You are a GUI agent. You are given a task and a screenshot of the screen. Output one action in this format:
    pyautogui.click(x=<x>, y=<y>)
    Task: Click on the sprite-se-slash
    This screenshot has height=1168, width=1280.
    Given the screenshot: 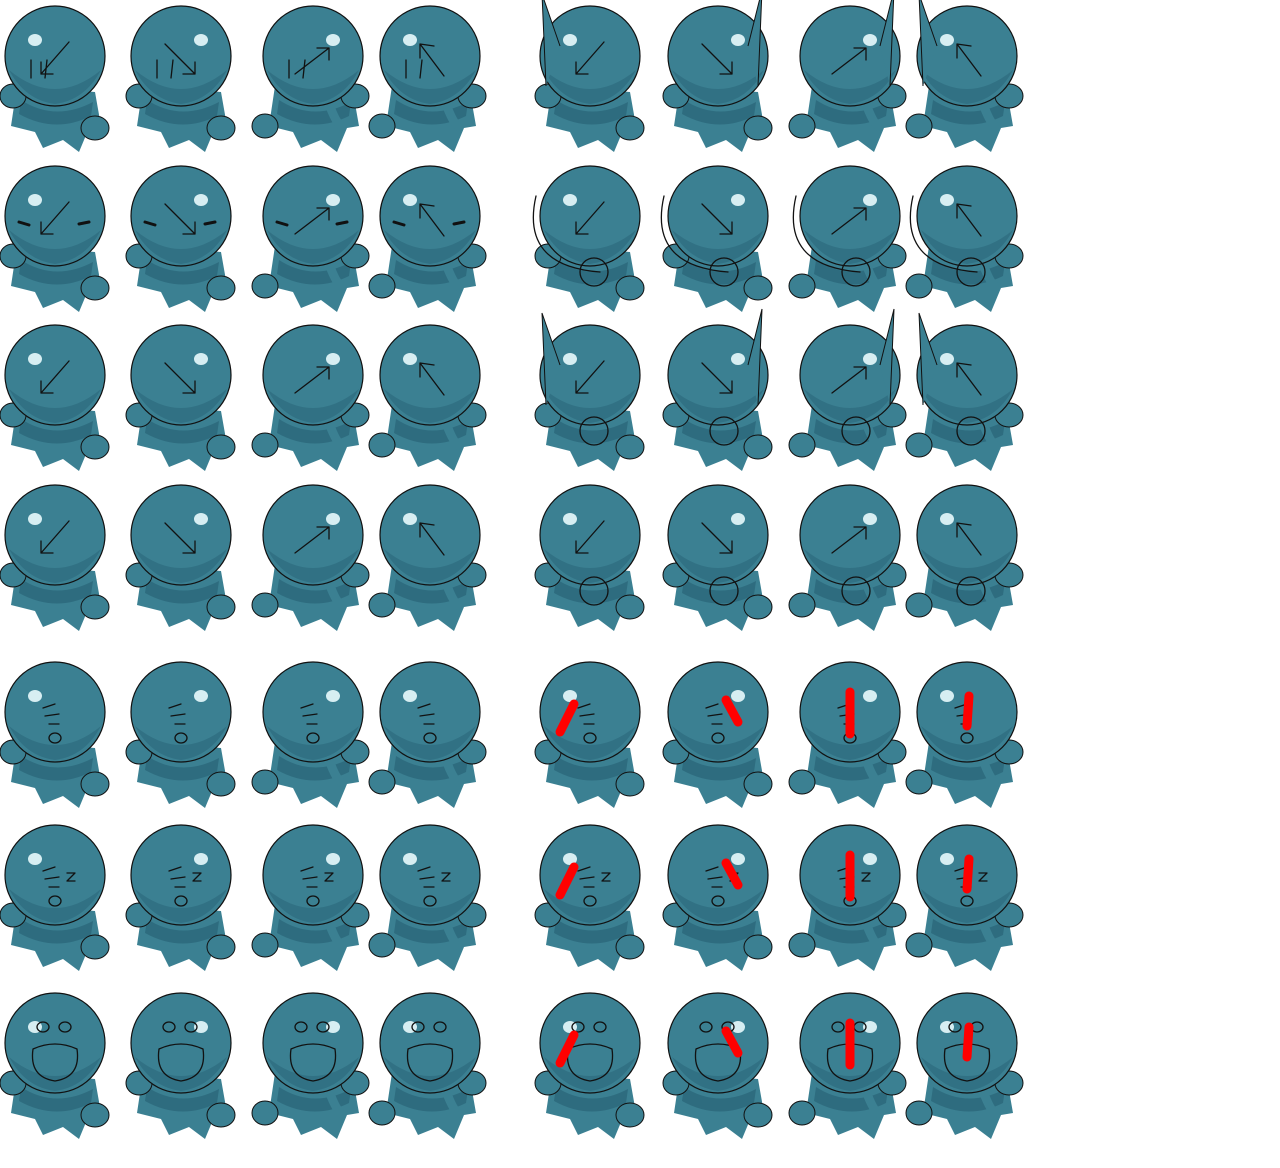 What is the action you would take?
    pyautogui.click(x=717, y=76)
    